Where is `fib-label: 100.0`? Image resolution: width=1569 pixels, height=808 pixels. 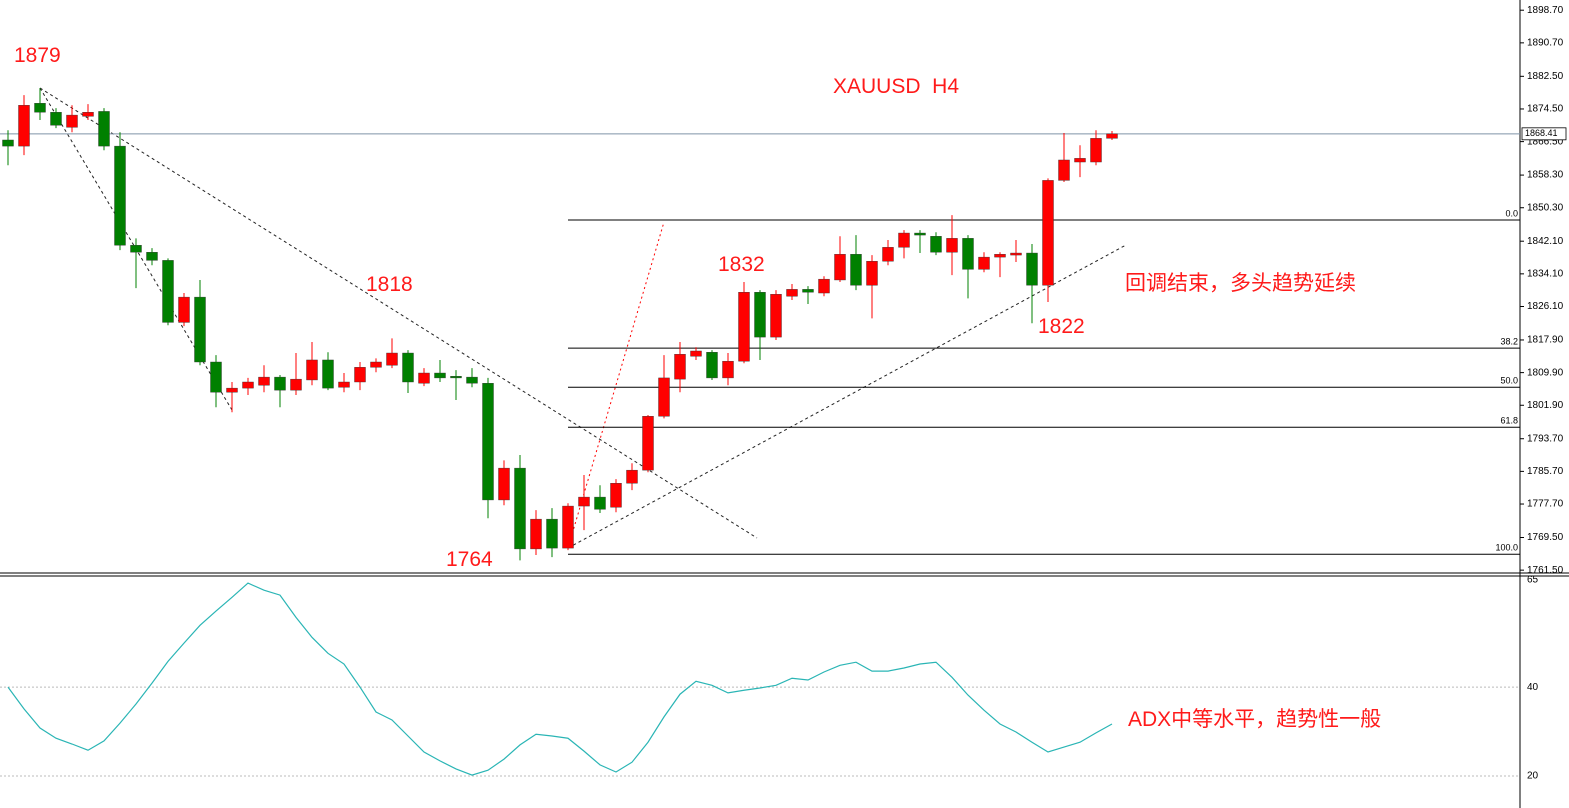
fib-label: 100.0 is located at coordinates (1506, 548).